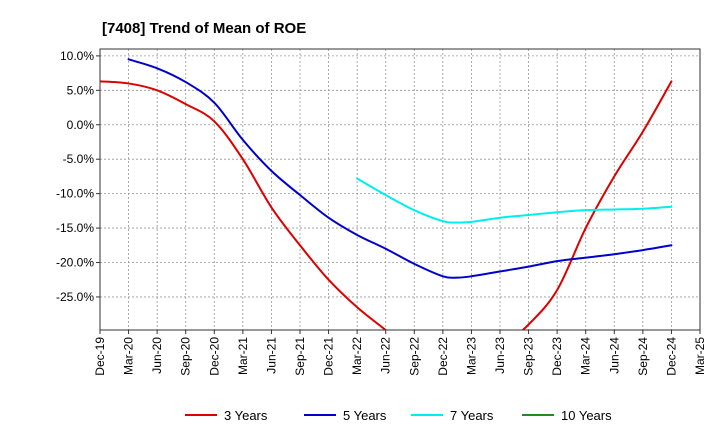 The height and width of the screenshot is (445, 720). Describe the element at coordinates (643, 356) in the screenshot. I see `x-tick-label: Sep-24` at that location.